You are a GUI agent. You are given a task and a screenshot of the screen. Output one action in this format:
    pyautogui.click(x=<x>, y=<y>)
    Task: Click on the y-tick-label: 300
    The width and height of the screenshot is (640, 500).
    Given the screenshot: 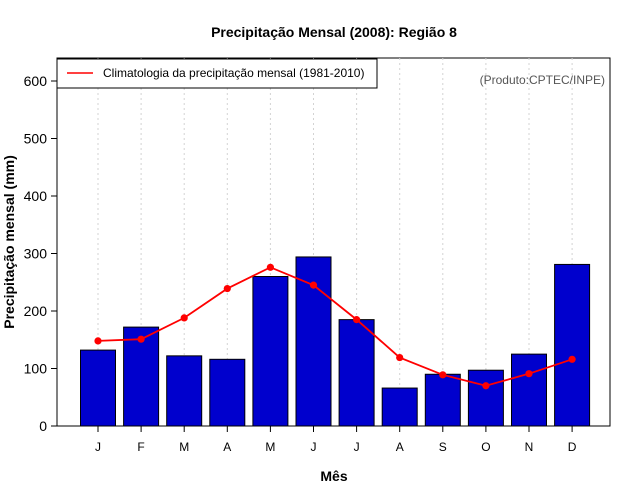 What is the action you would take?
    pyautogui.click(x=36, y=254)
    